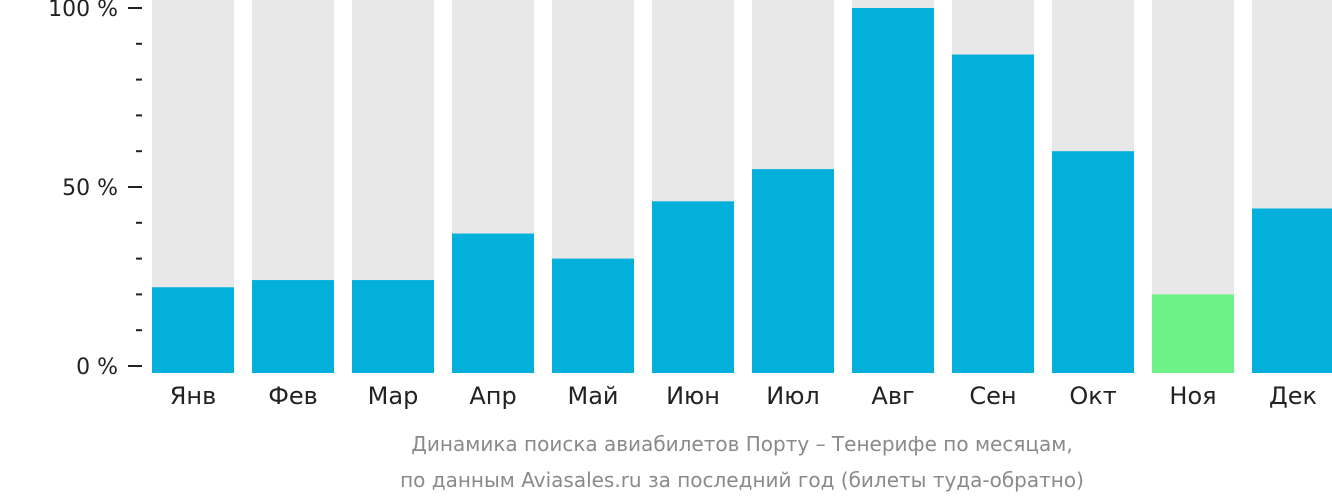 Image resolution: width=1332 pixels, height=502 pixels. What do you see at coordinates (83, 11) in the screenshot?
I see `y-tick-label: 100 %` at bounding box center [83, 11].